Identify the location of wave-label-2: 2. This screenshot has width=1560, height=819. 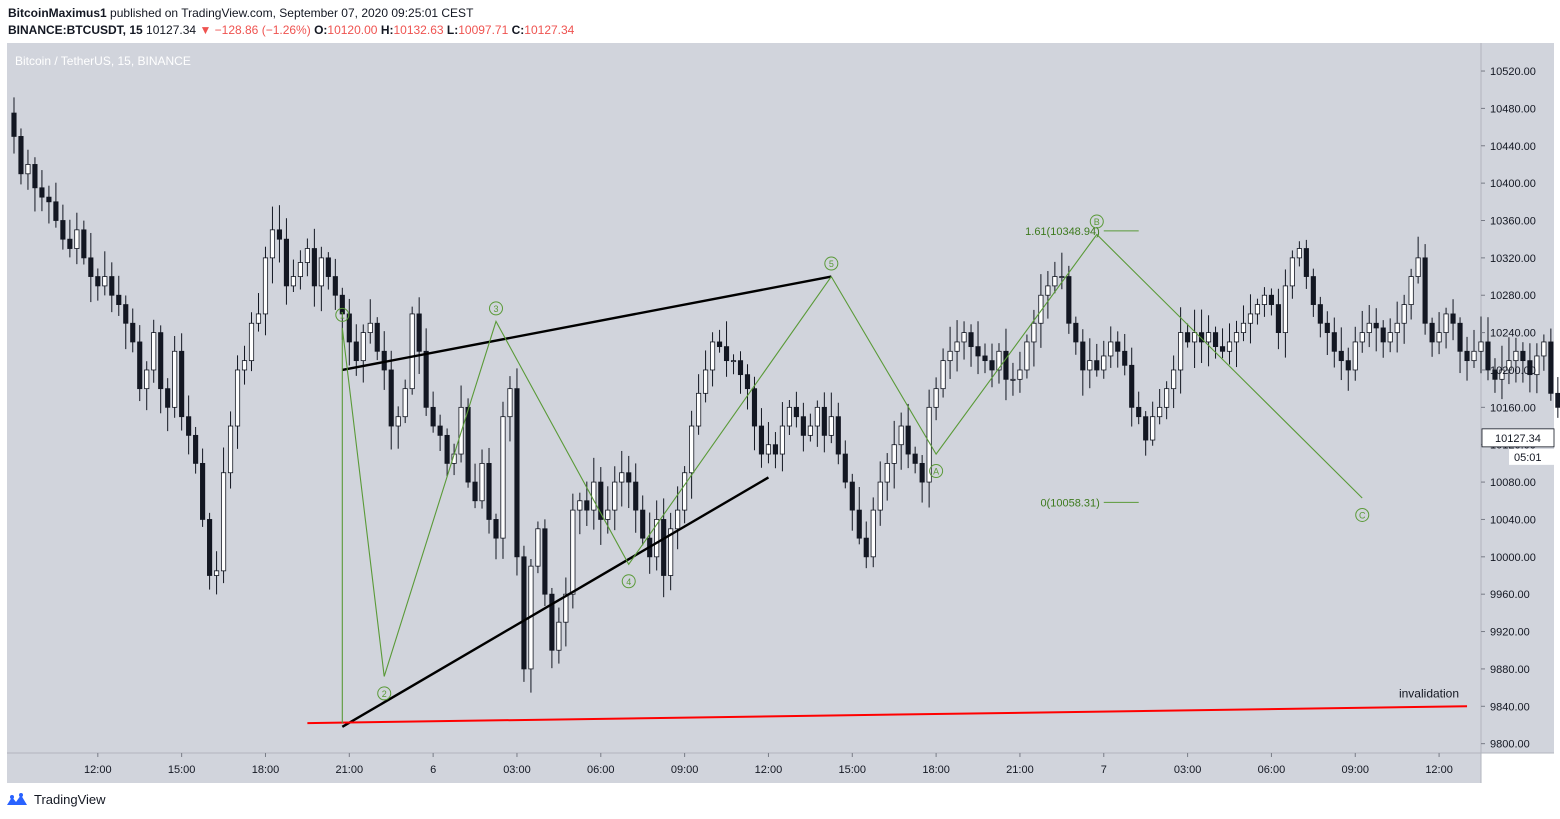
(384, 693).